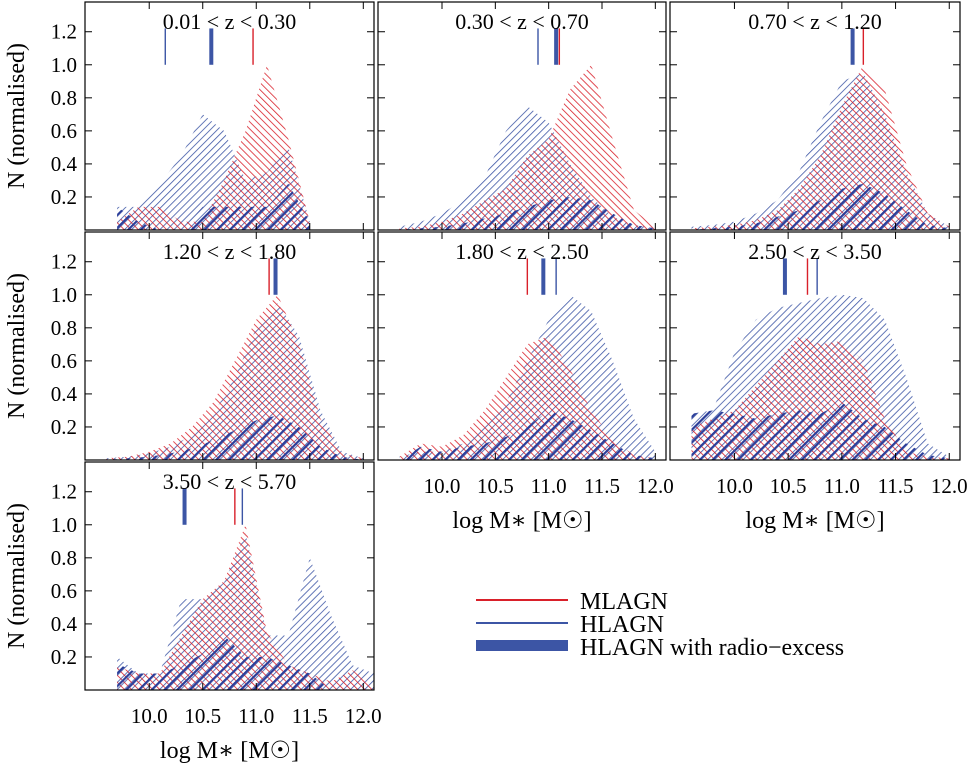 This screenshot has height=767, width=969. Describe the element at coordinates (712, 648) in the screenshot. I see `legend-label-radio-excess: HLAGN with radio−excess` at that location.